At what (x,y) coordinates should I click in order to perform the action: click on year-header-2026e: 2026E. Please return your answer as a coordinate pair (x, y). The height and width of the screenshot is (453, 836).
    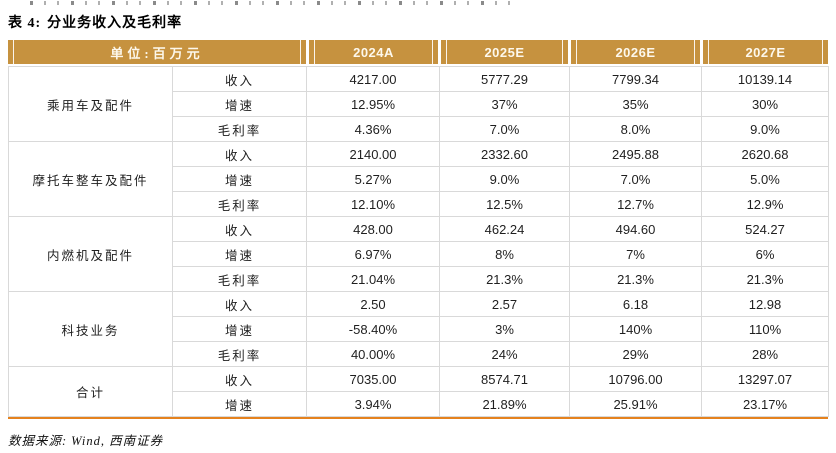
    Looking at the image, I should click on (635, 52).